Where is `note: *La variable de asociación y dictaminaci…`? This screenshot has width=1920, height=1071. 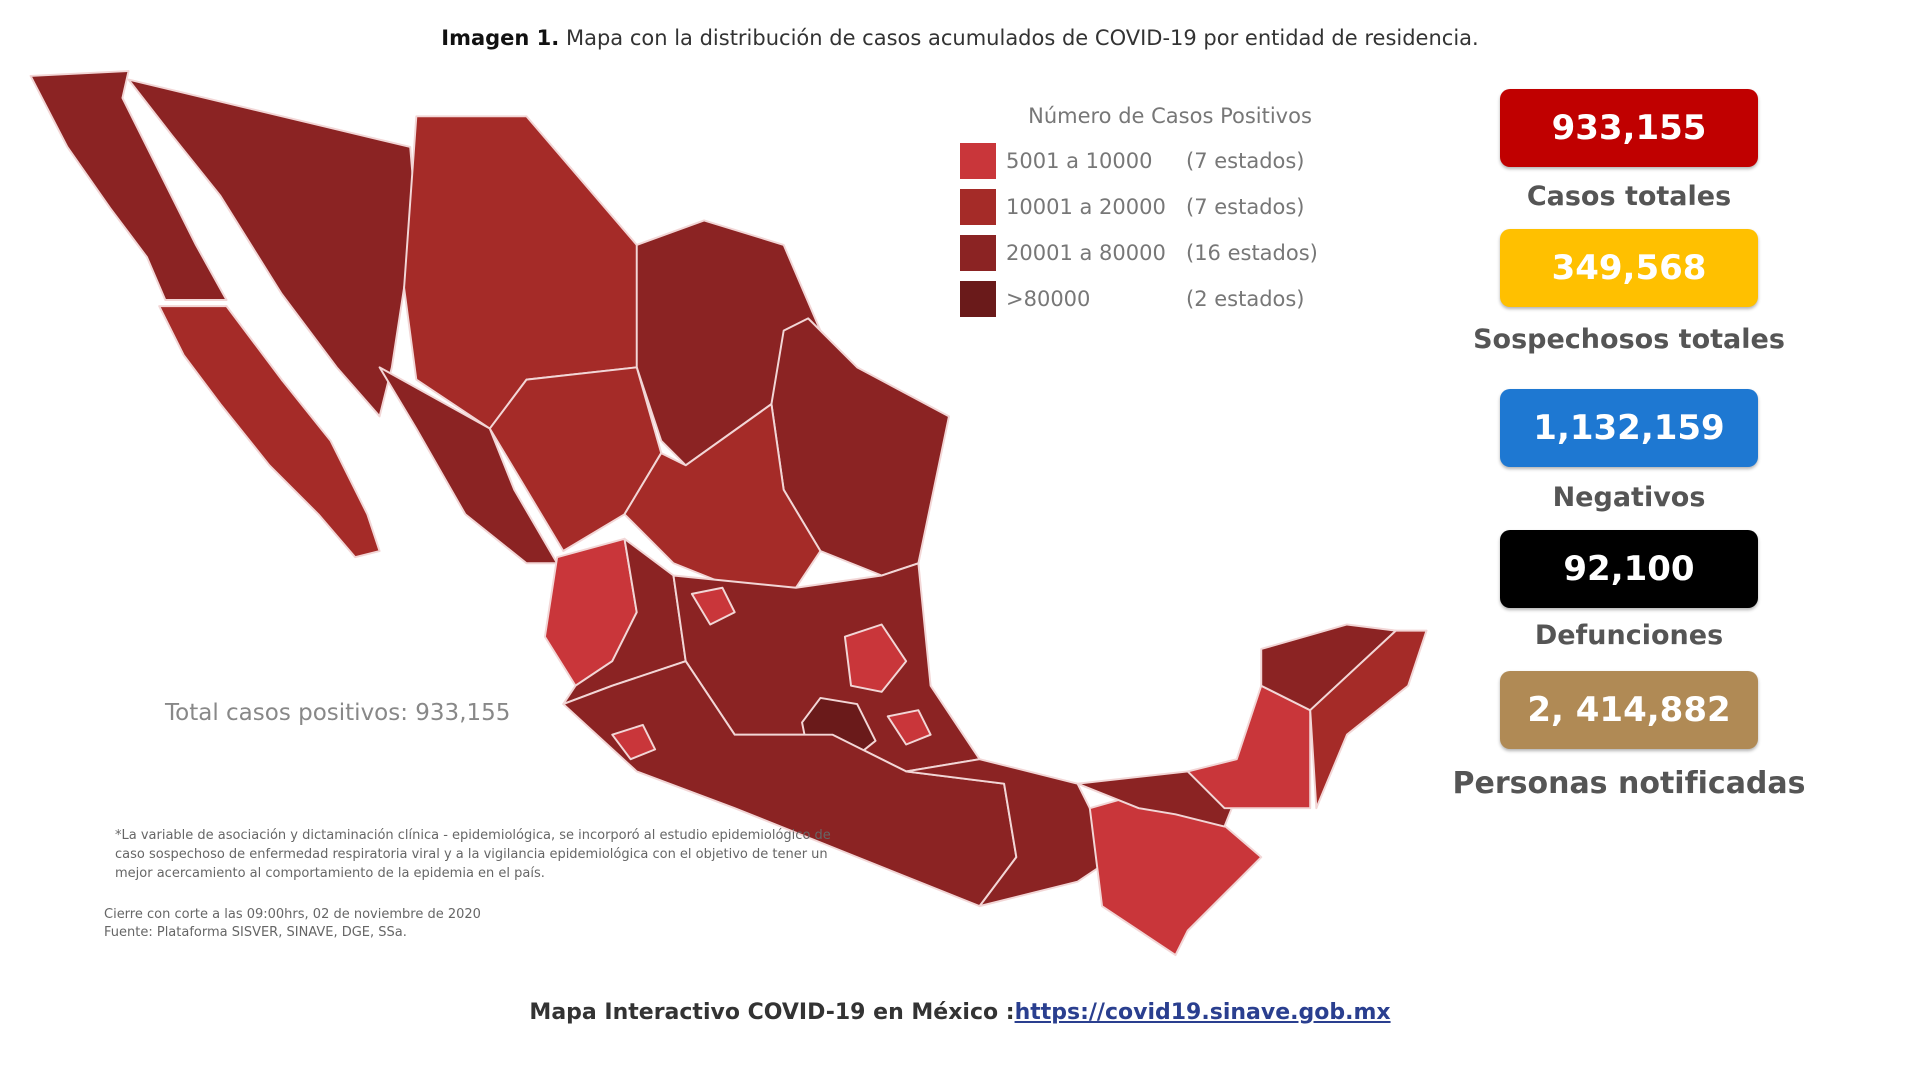
note: *La variable de asociación y dictaminaci… is located at coordinates (473, 854).